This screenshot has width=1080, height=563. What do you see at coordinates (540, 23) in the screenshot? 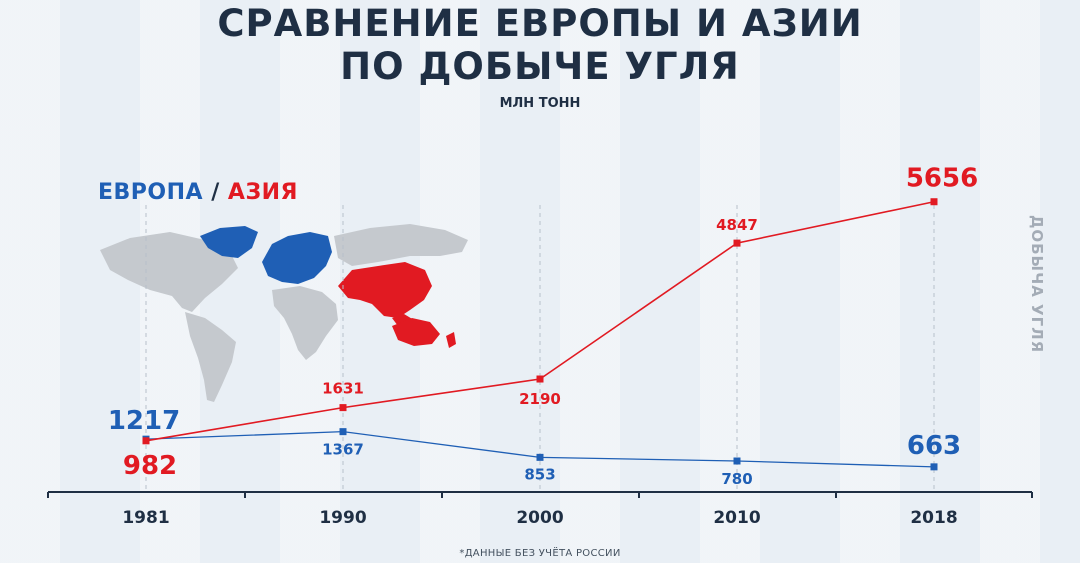
I see `title-line-1: СРАВНЕНИЕ ЕВРОПЫ И АЗИИ` at bounding box center [540, 23].